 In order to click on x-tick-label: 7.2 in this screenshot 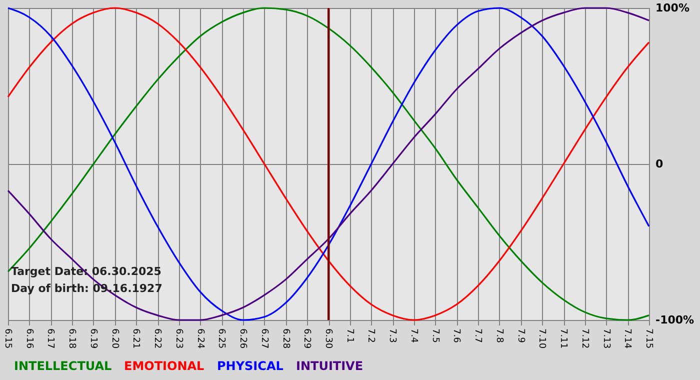, I will do `click(371, 335)`.